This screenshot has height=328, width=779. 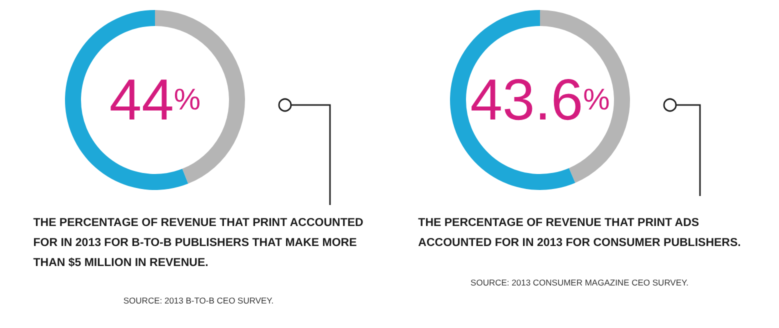 What do you see at coordinates (540, 100) in the screenshot?
I see `data-label: 43.6%` at bounding box center [540, 100].